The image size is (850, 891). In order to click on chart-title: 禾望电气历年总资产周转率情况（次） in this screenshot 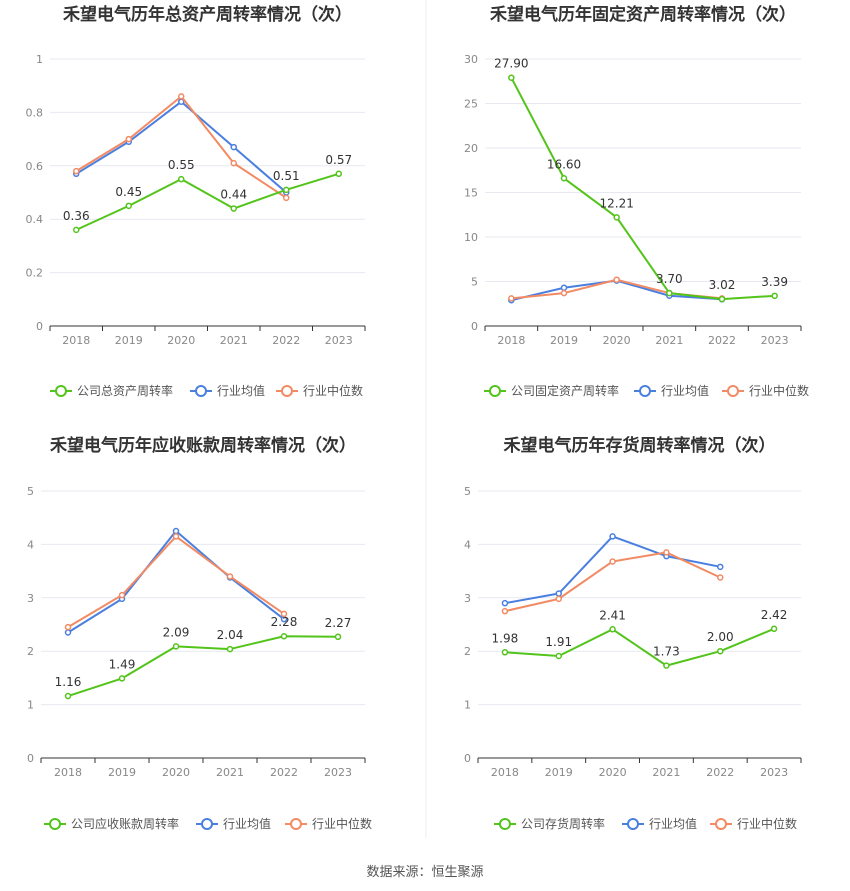, I will do `click(207, 14)`.